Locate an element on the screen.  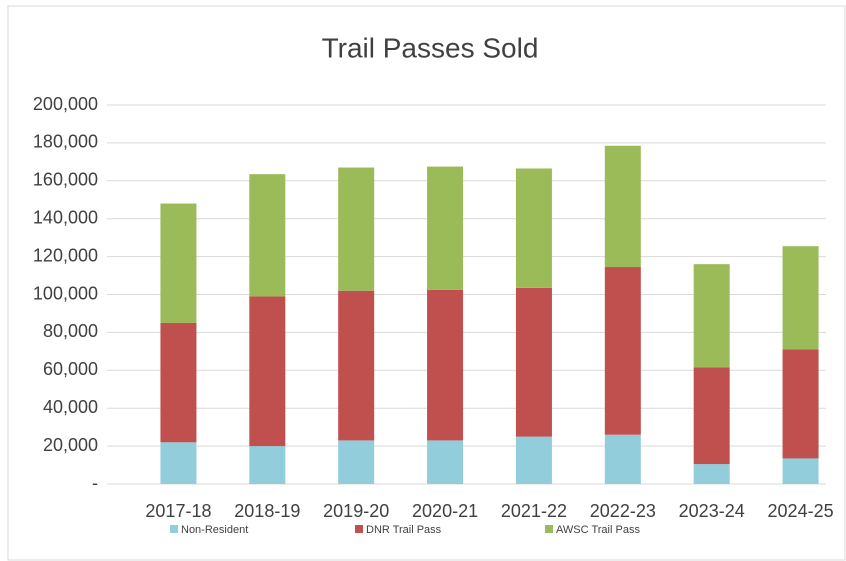
x-tick-label: 2023-24 is located at coordinates (712, 511).